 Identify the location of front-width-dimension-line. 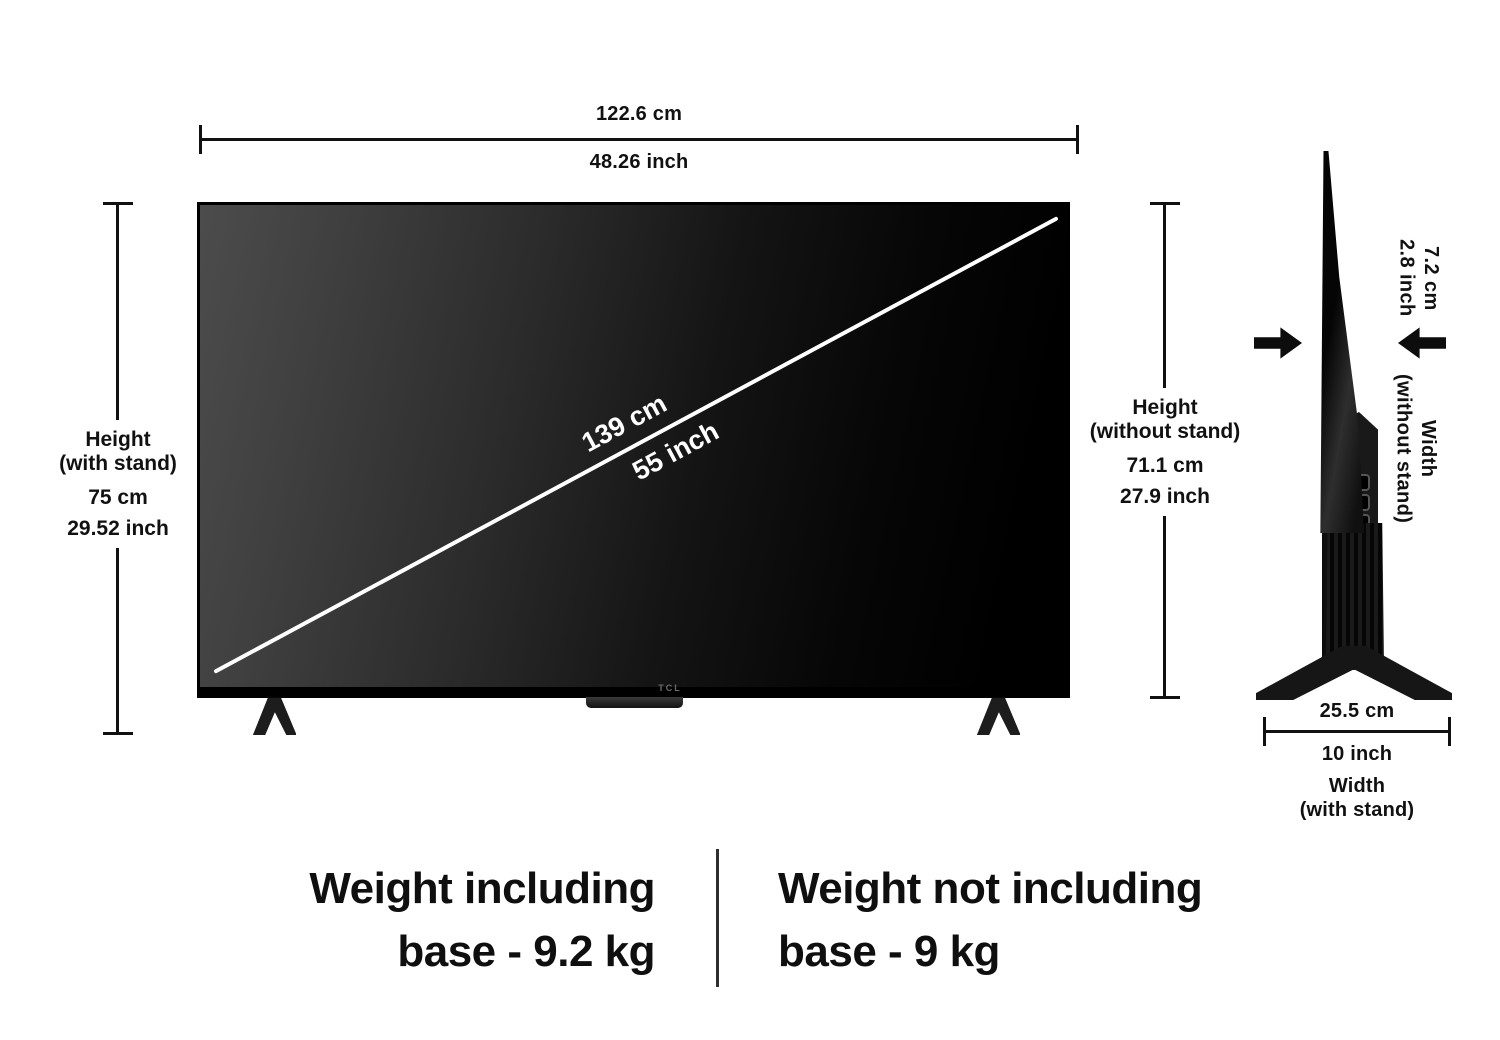
(639, 139).